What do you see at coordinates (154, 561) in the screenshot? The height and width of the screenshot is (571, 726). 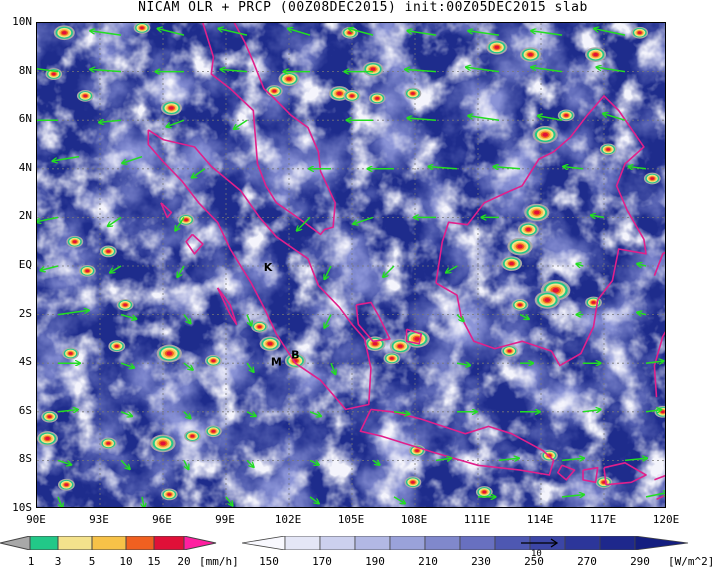 I see `precip-tick: 15` at bounding box center [154, 561].